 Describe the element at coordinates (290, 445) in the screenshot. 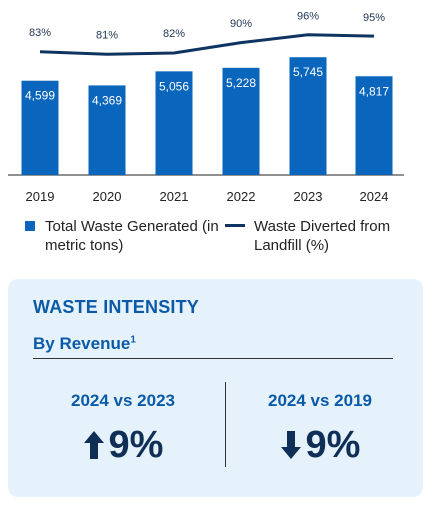

I see `arrow-down-icon` at that location.